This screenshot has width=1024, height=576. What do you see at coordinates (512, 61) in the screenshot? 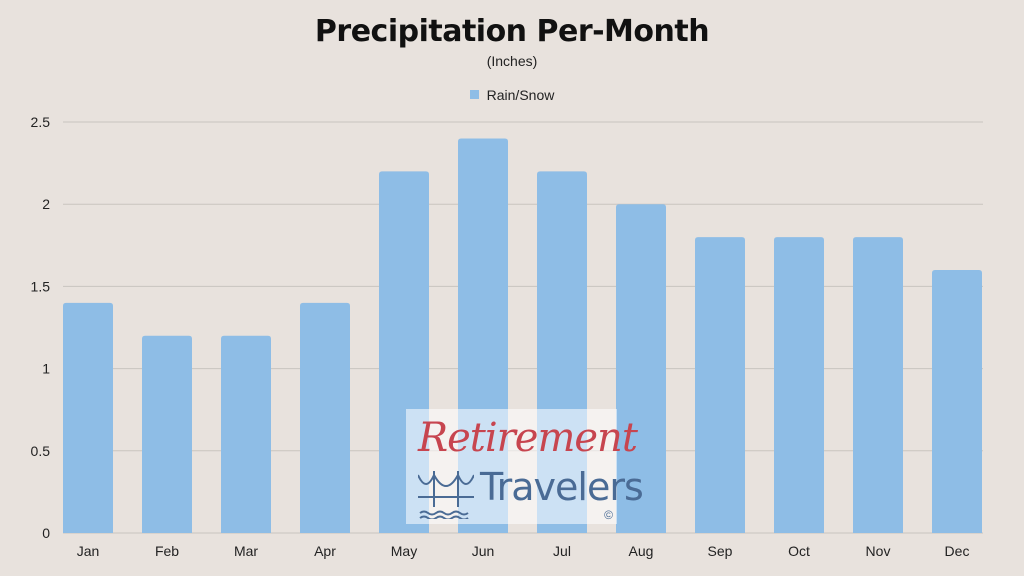
I see `chart-subtitle: (Inches)` at bounding box center [512, 61].